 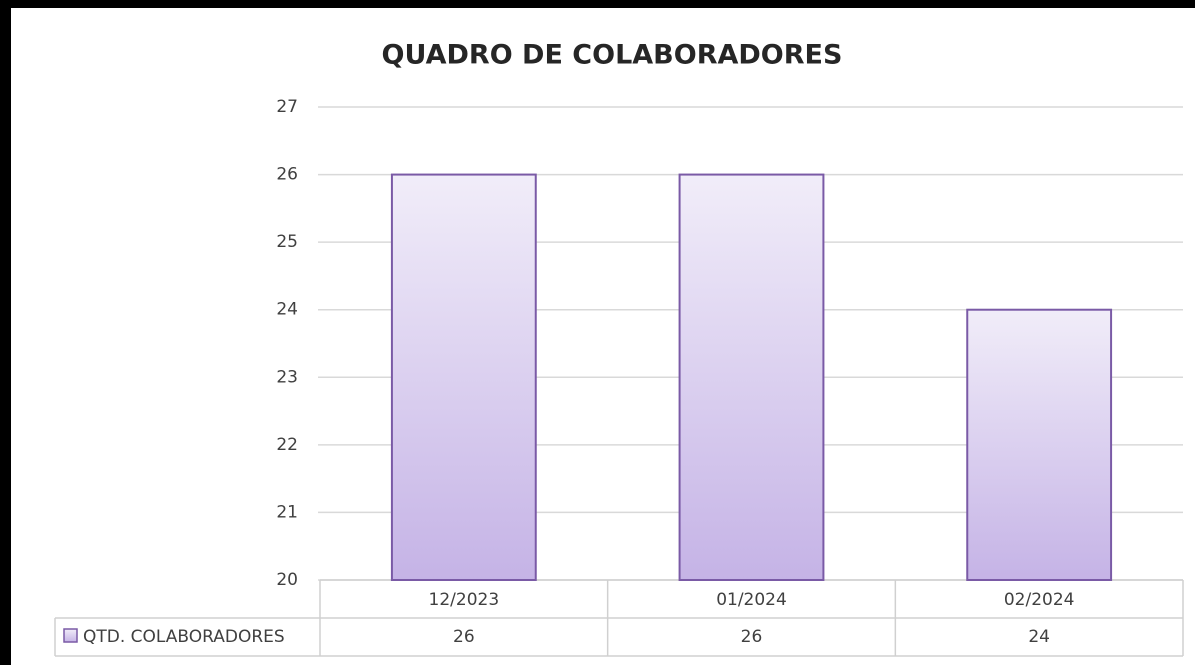 What do you see at coordinates (287, 310) in the screenshot?
I see `y-tick-label: 24` at bounding box center [287, 310].